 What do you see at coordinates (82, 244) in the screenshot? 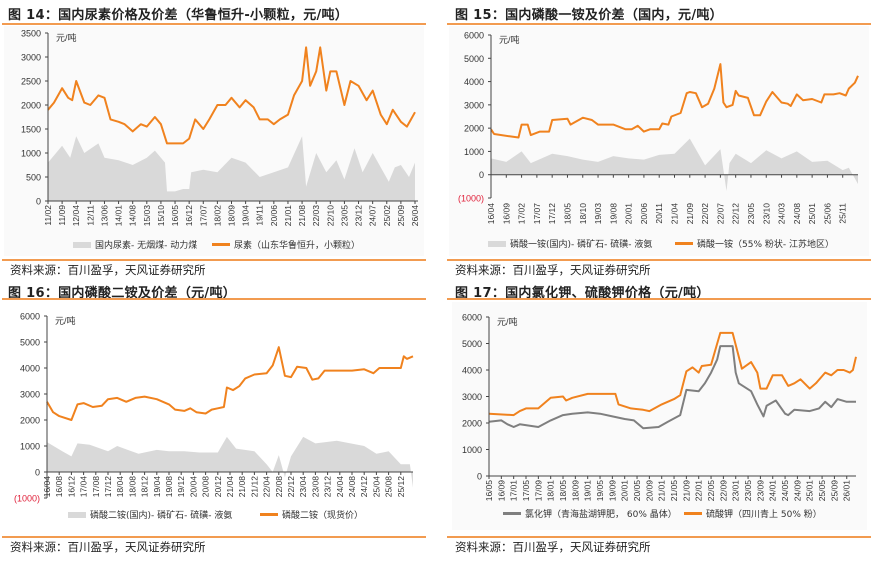
I see `legend-swatch-area` at bounding box center [82, 244].